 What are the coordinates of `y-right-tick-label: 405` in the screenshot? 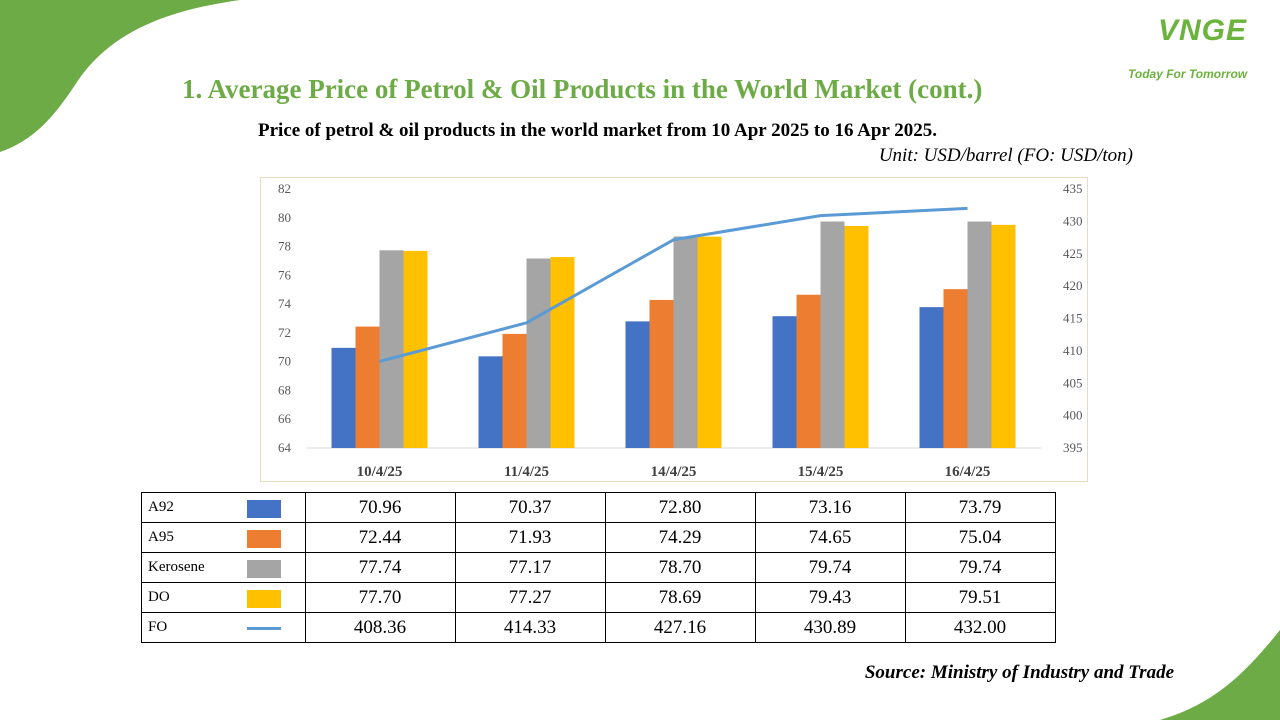 It's located at (1073, 382).